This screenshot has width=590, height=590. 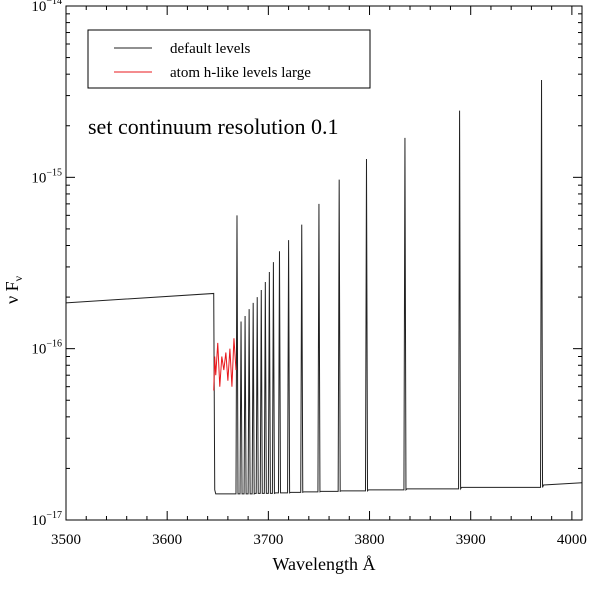 I want to click on y-axis-label-main: ν F, so click(x=12, y=292).